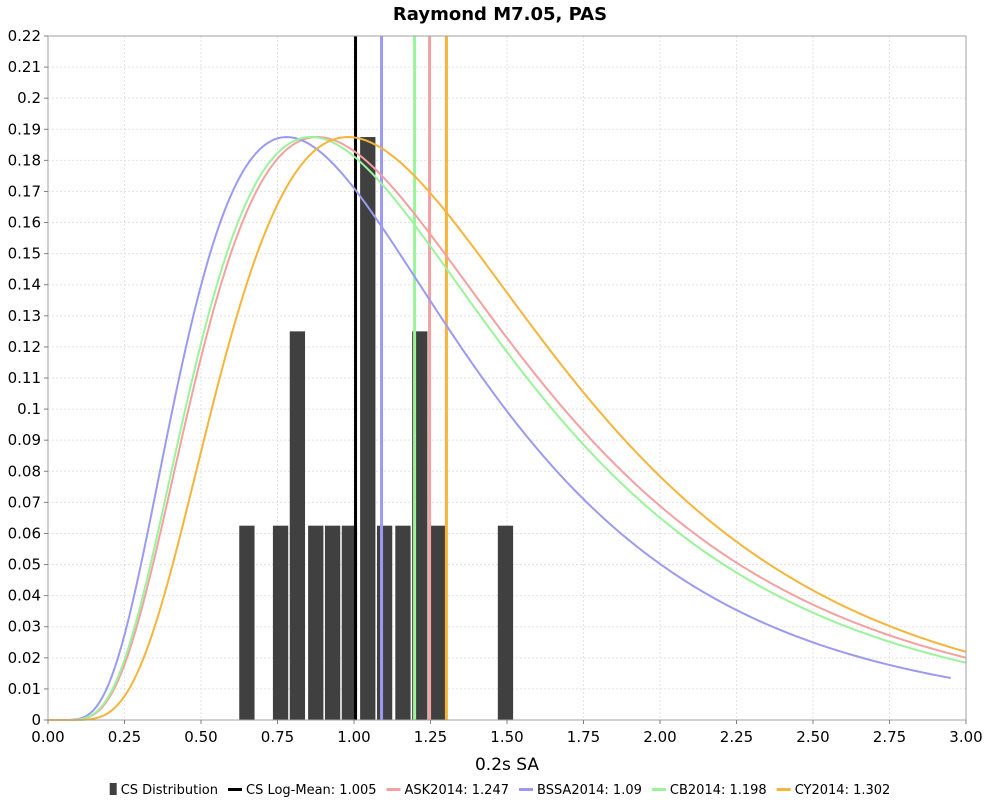  What do you see at coordinates (583, 737) in the screenshot?
I see `x-tick-label: 1.75` at bounding box center [583, 737].